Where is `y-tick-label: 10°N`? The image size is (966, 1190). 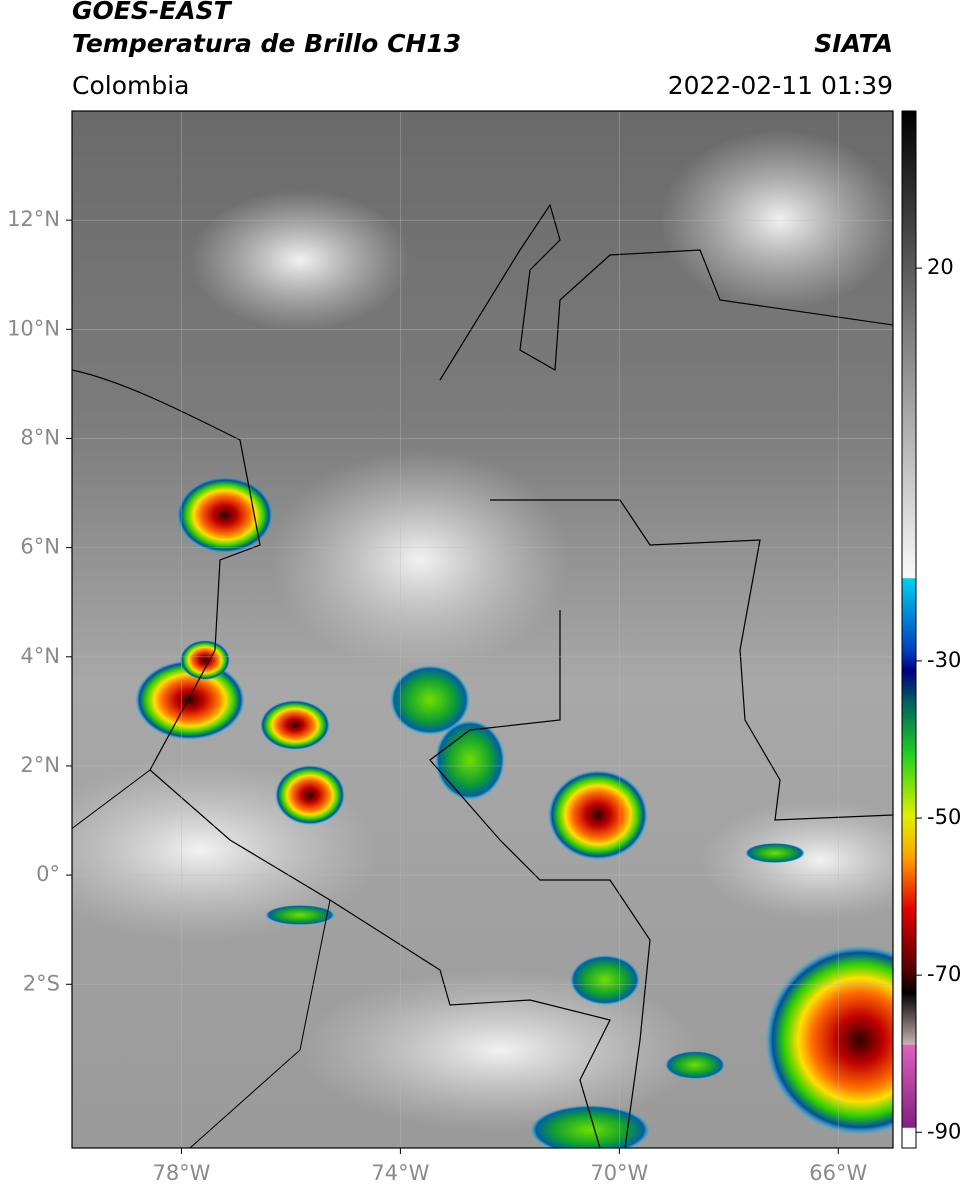
y-tick-label: 10°N is located at coordinates (33, 328).